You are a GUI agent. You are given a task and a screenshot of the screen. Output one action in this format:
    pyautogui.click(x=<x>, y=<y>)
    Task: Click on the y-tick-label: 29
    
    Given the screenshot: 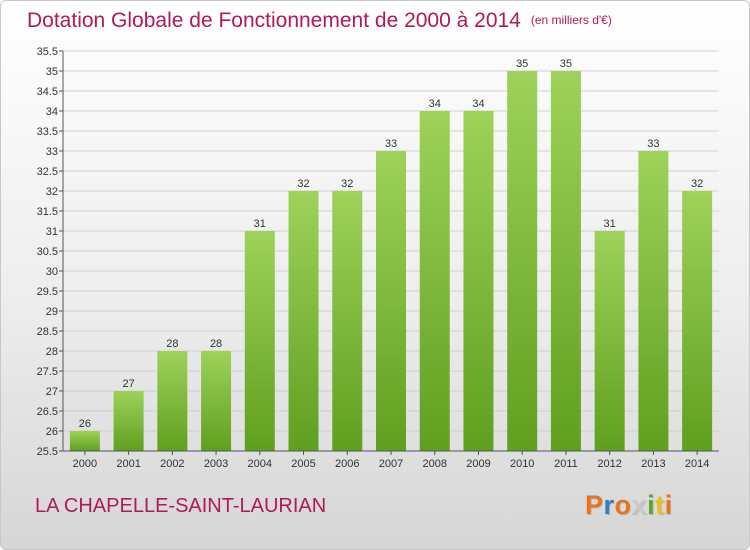 What is the action you would take?
    pyautogui.click(x=52, y=312)
    